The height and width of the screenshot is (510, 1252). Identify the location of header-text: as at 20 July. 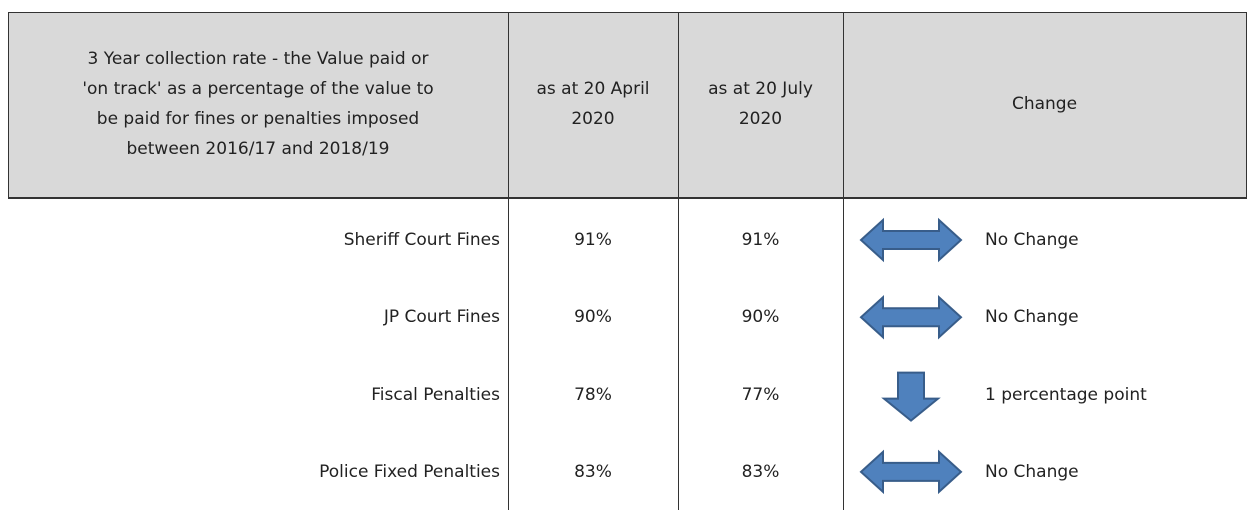
(760, 89).